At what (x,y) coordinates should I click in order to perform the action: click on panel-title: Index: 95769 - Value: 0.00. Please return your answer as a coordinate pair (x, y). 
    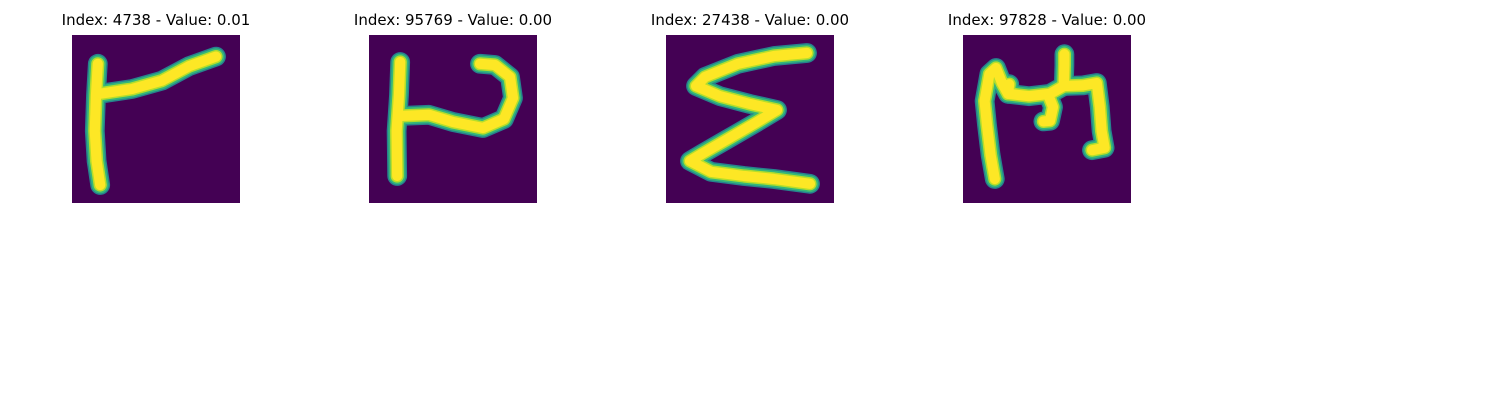
    Looking at the image, I should click on (453, 20).